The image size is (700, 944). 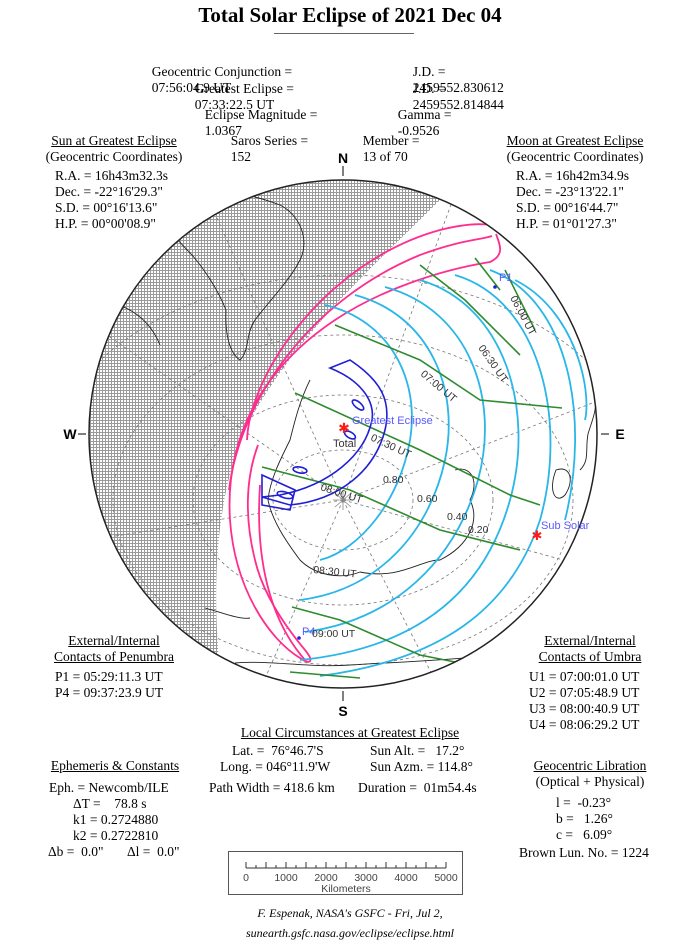 I want to click on value: 2459552.814844, so click(x=458, y=104).